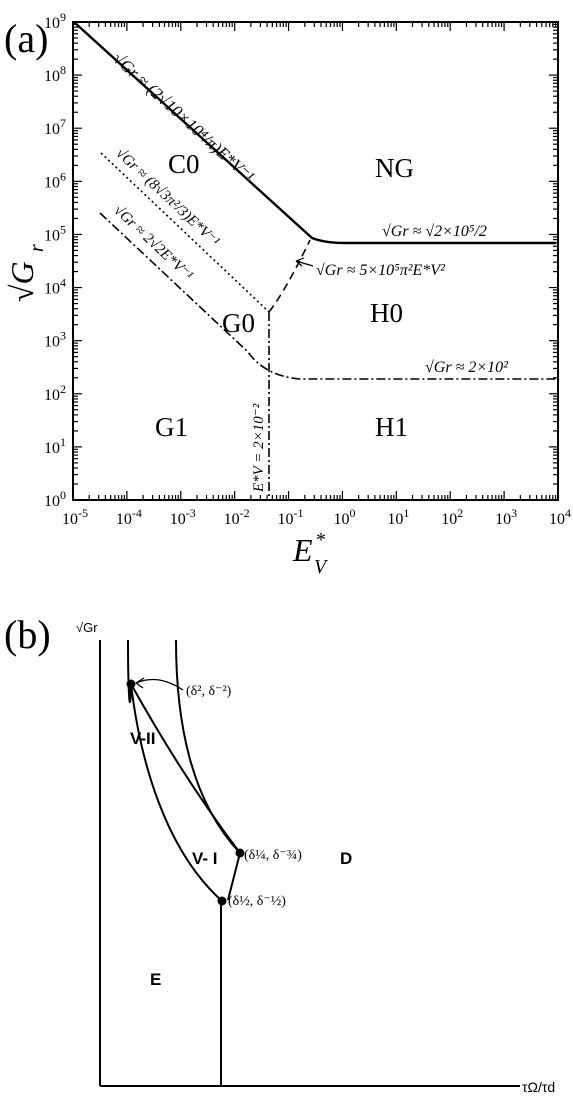 The height and width of the screenshot is (1111, 573). What do you see at coordinates (244, 796) in the screenshot?
I see `panel-b-point-labels: (δ², δ⁻²) (δ¼, δ⁻¾) (δ½, δ⁻½)` at bounding box center [244, 796].